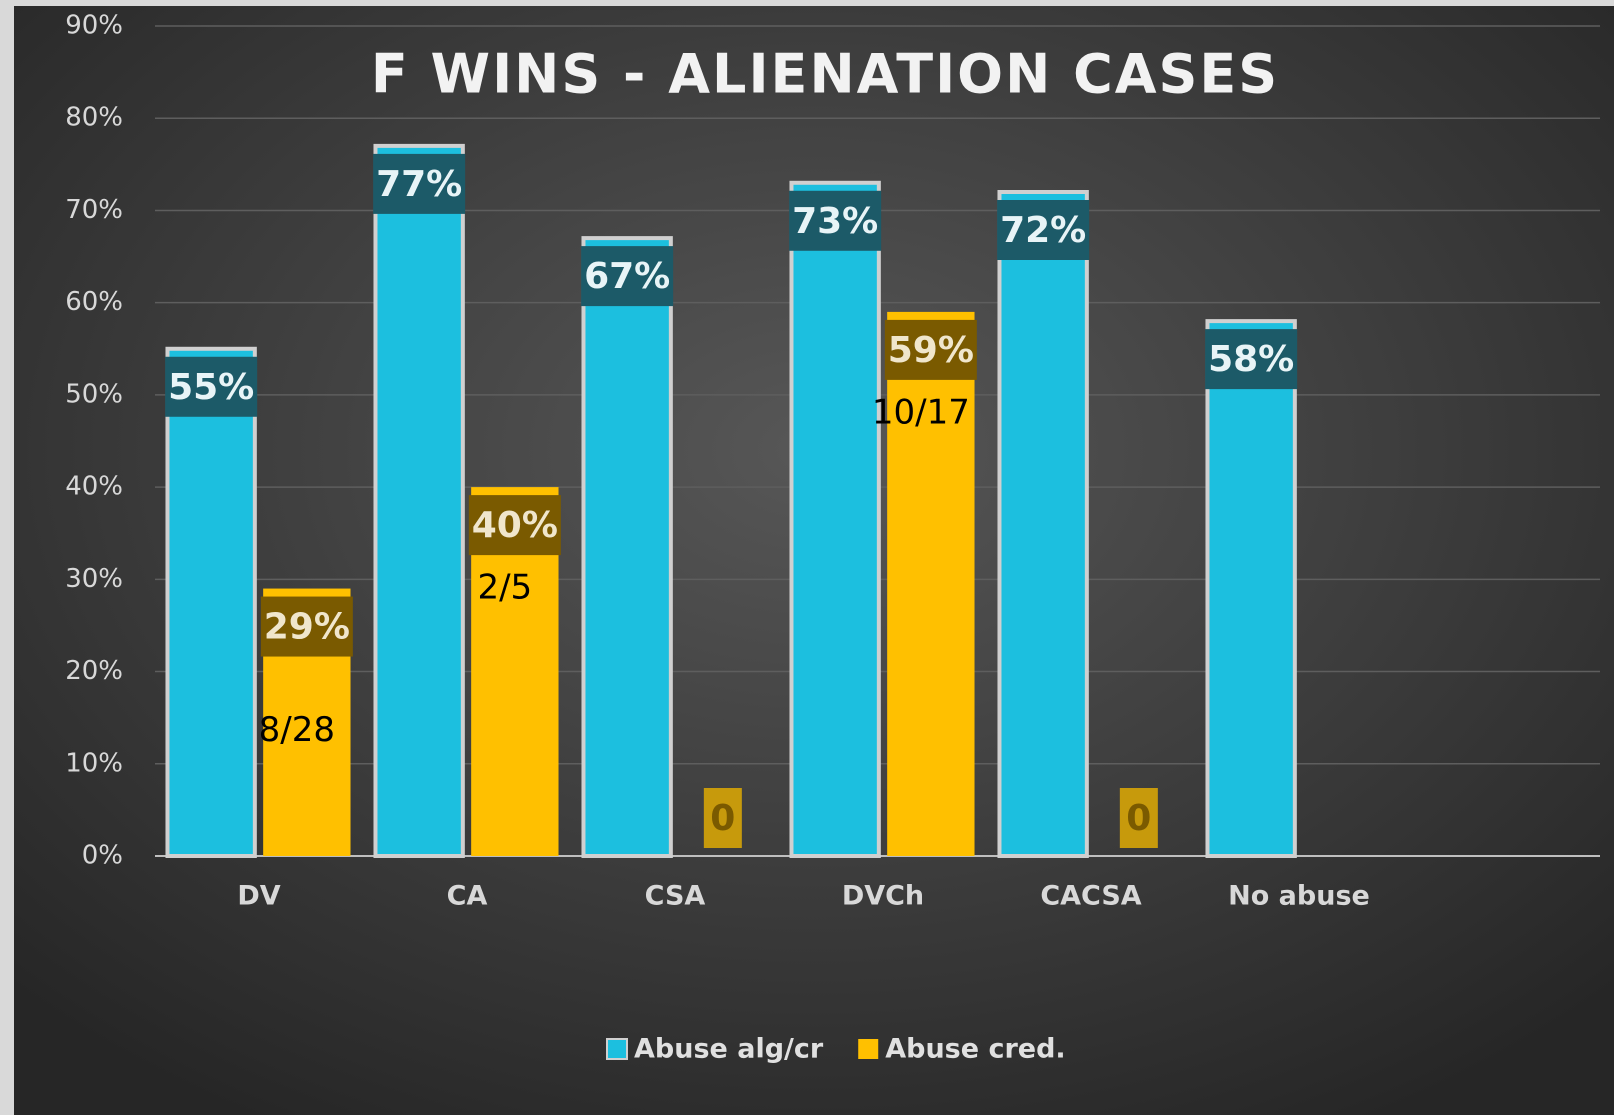  I want to click on value-label: 59%, so click(931, 350).